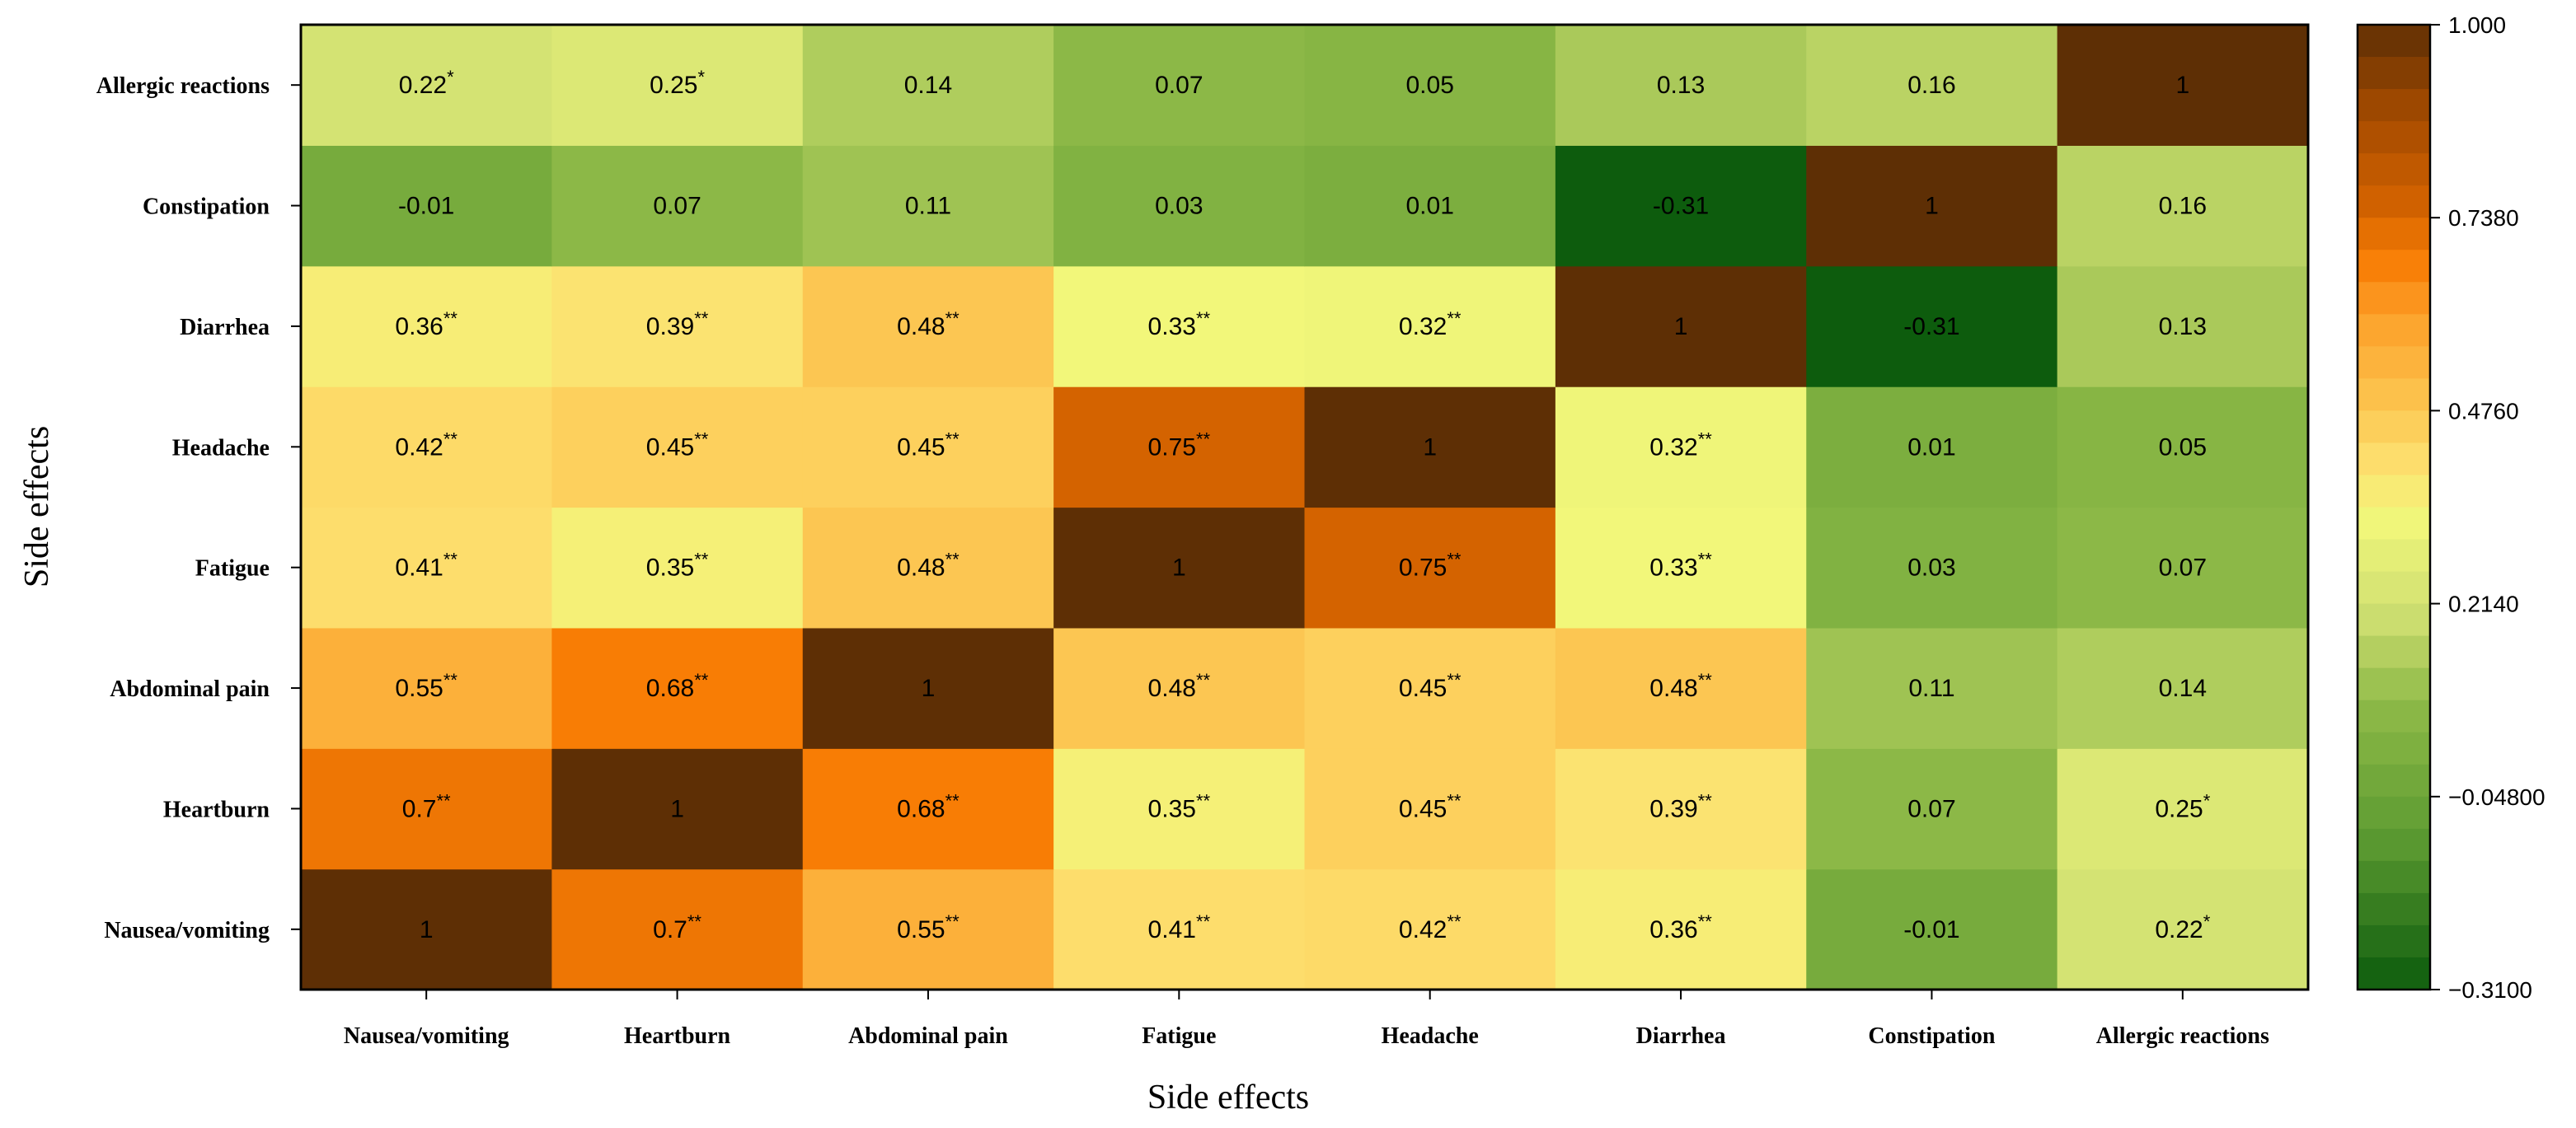  What do you see at coordinates (2483, 411) in the screenshot?
I see `colorbar-tick-label: 0.4760` at bounding box center [2483, 411].